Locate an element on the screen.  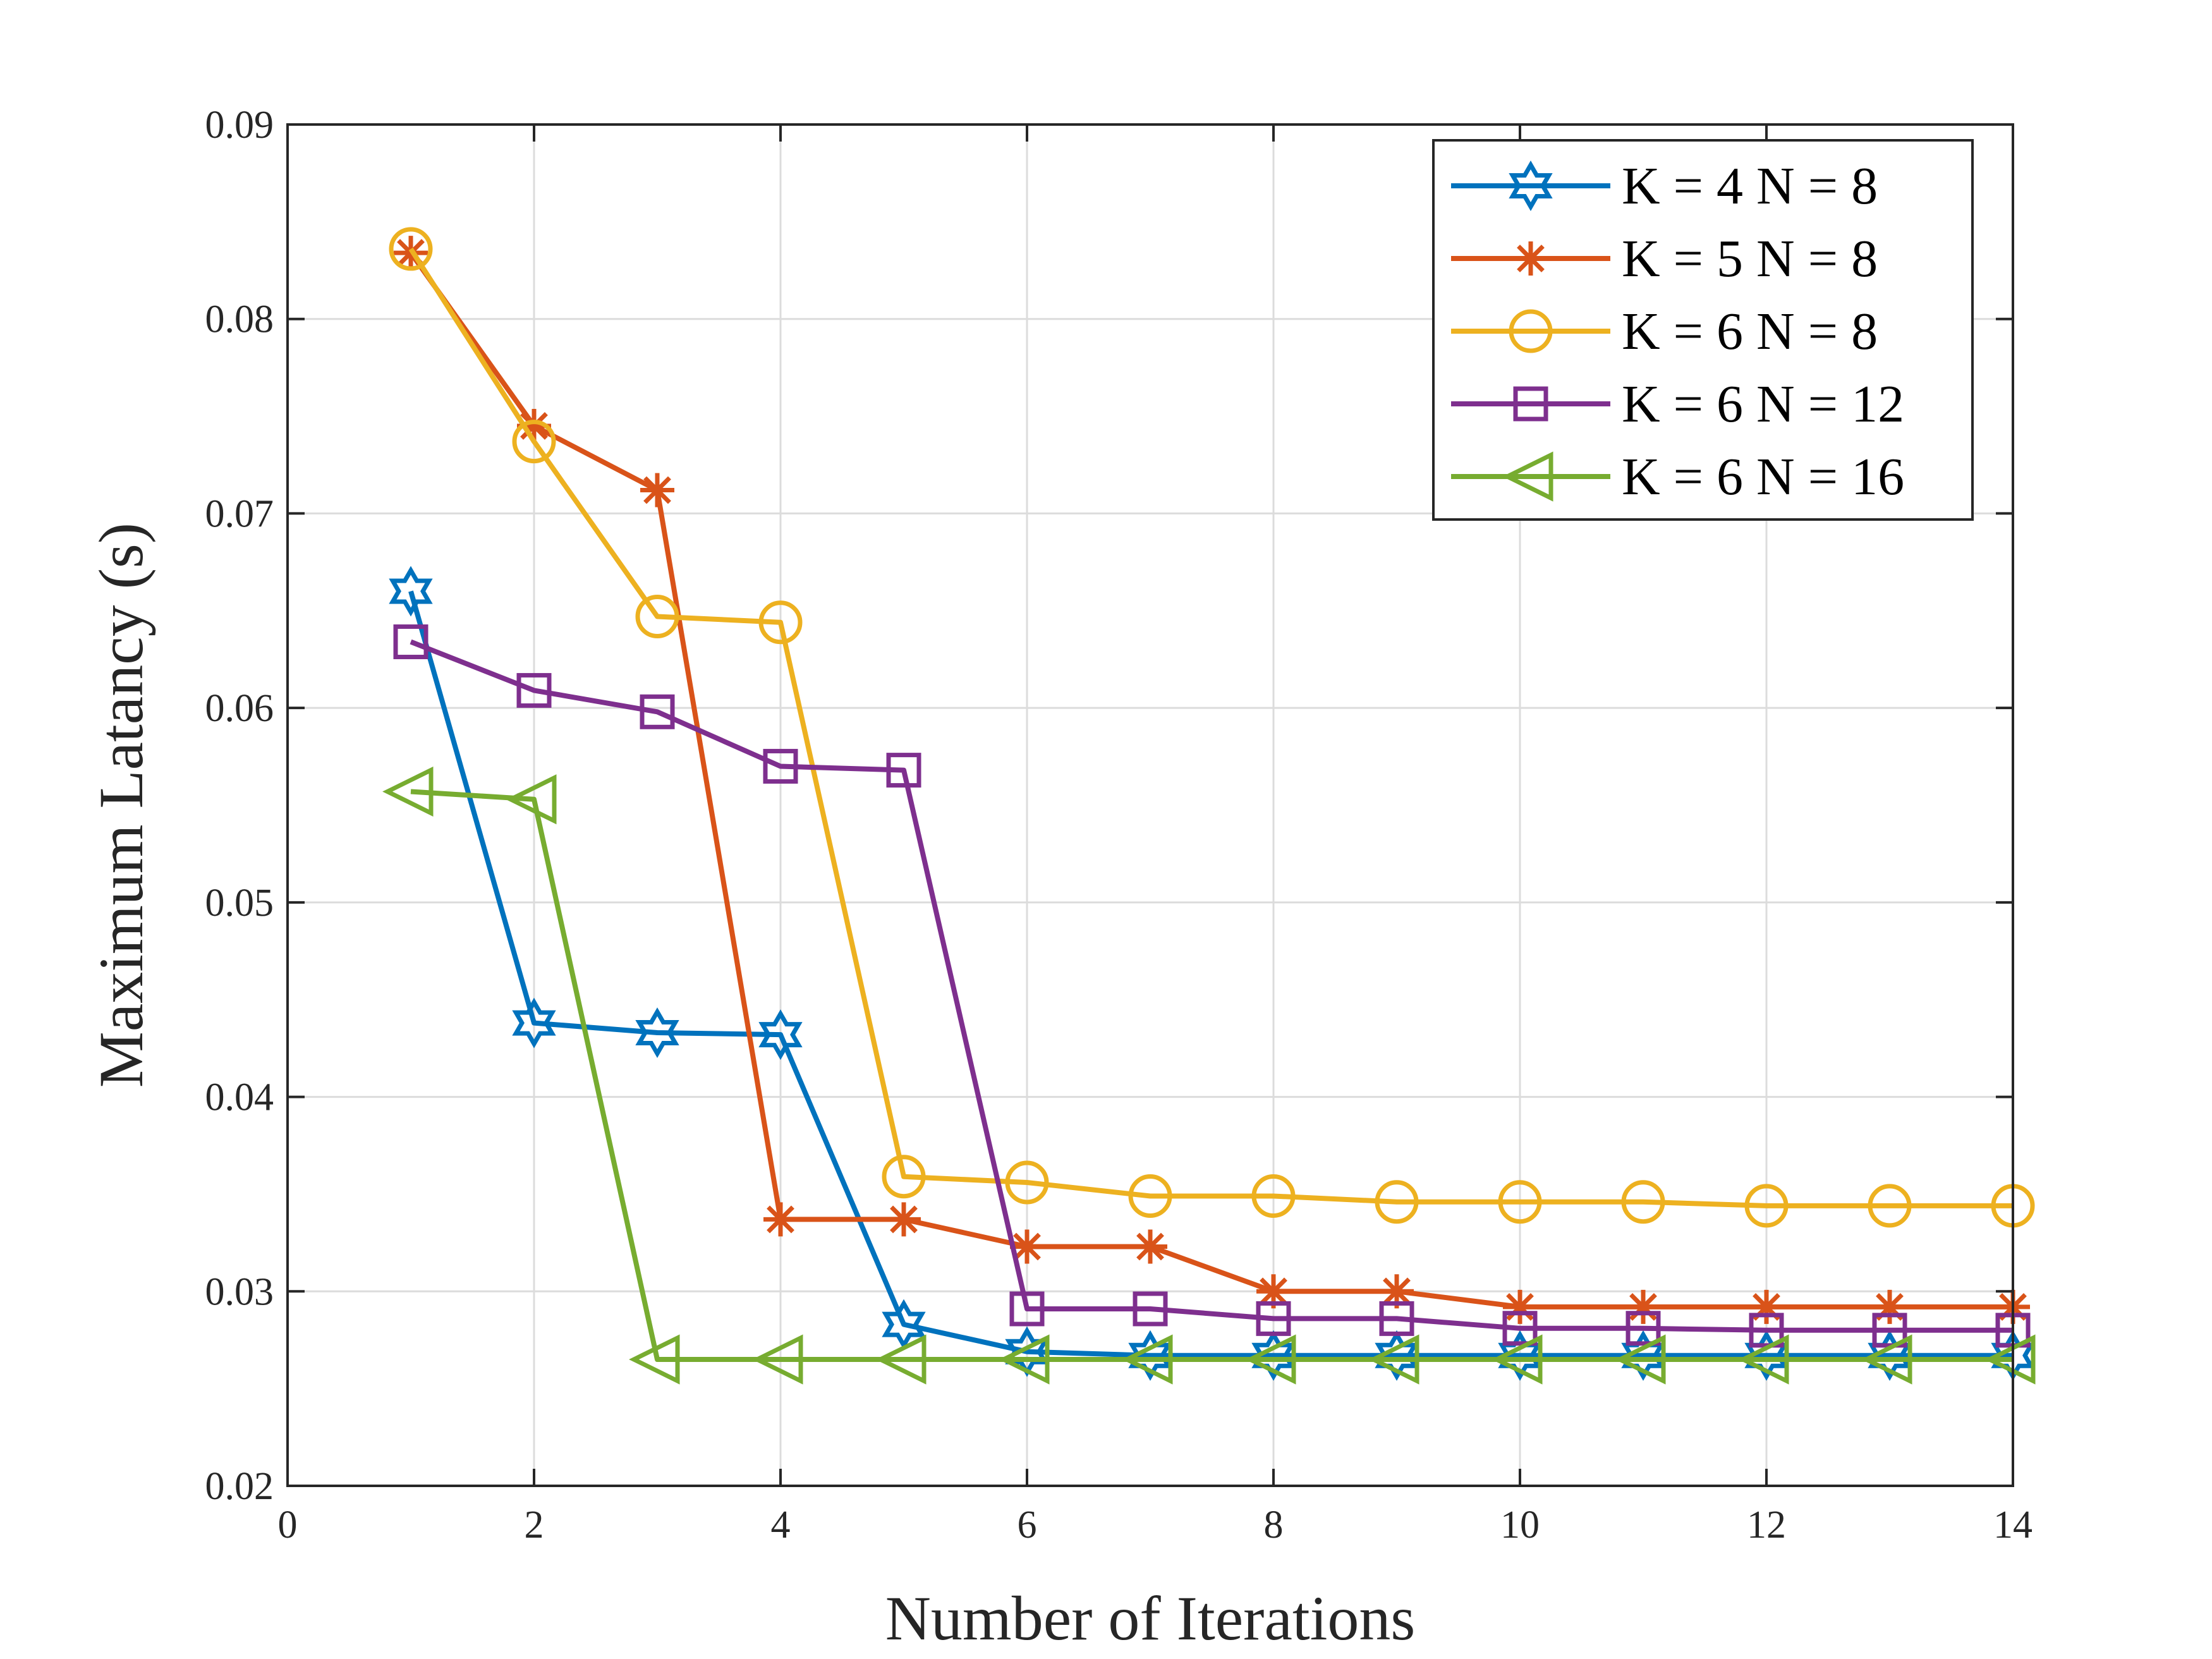
y-axis-title: Maximum Latancy (s) is located at coordinates (121, 805).